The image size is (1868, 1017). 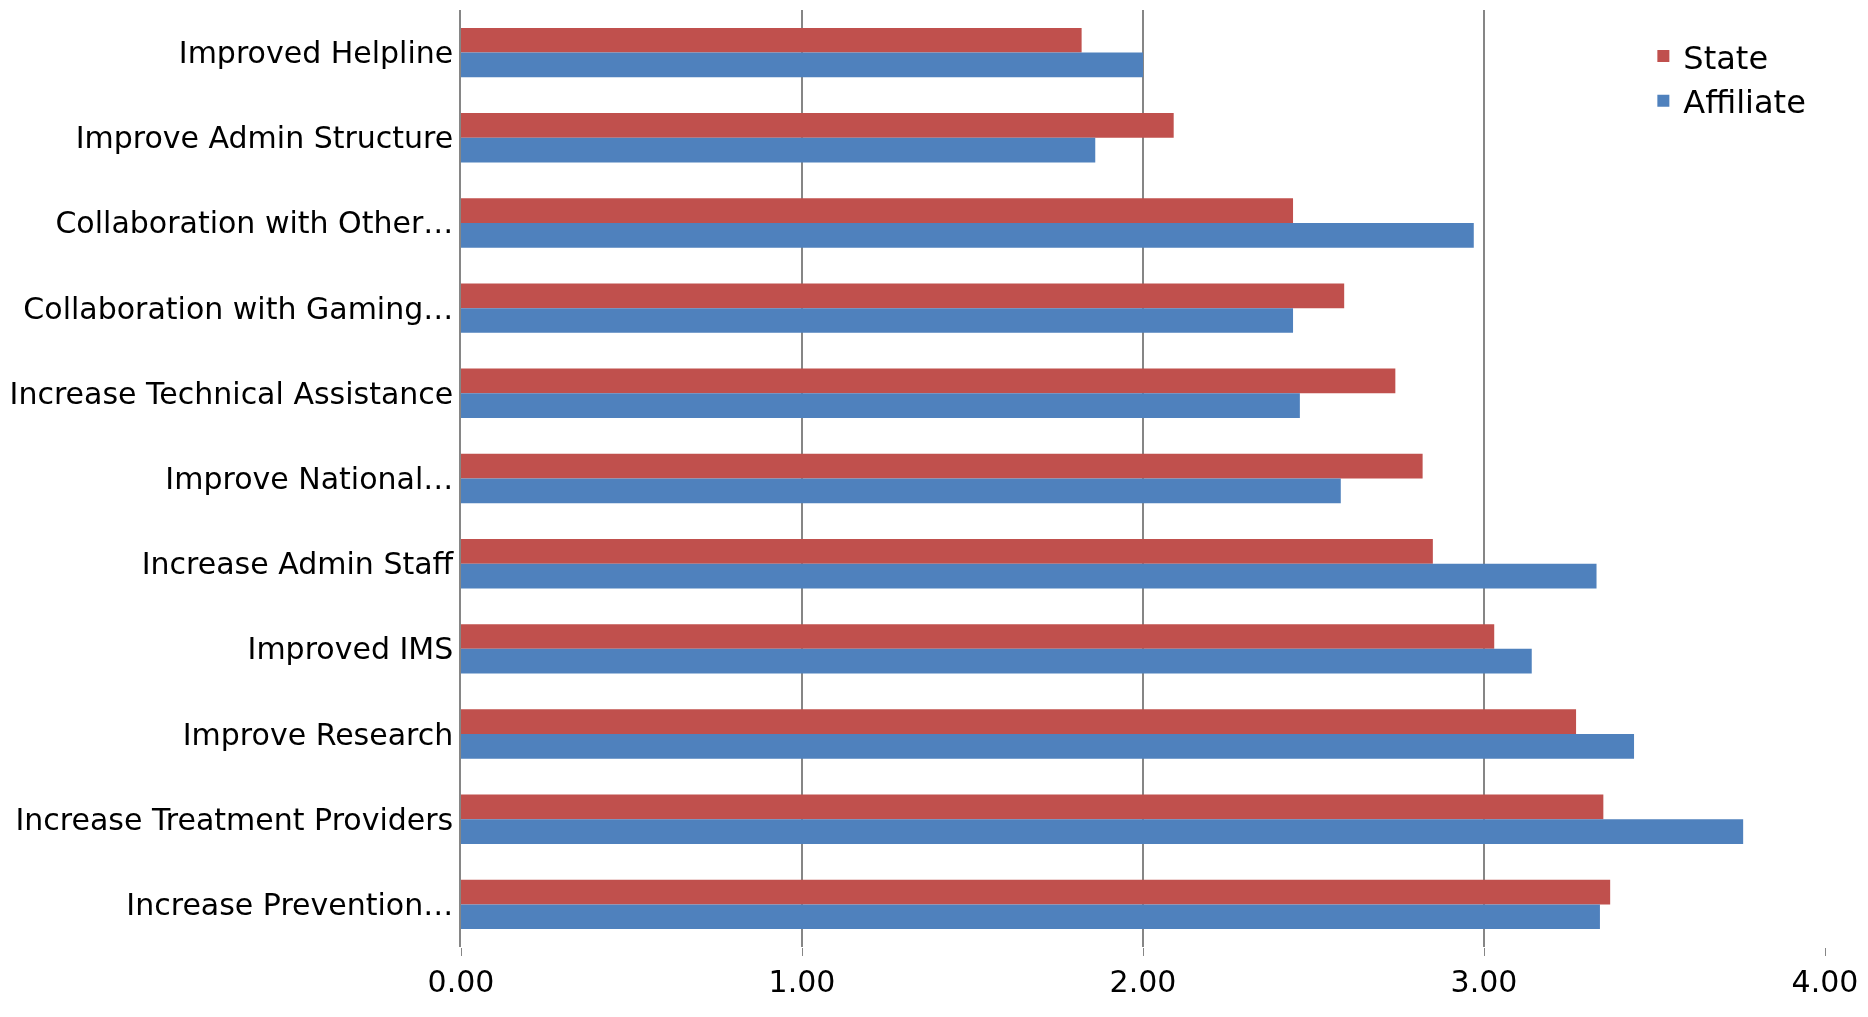 I want to click on x-tick-label: 1.00, so click(x=802, y=981).